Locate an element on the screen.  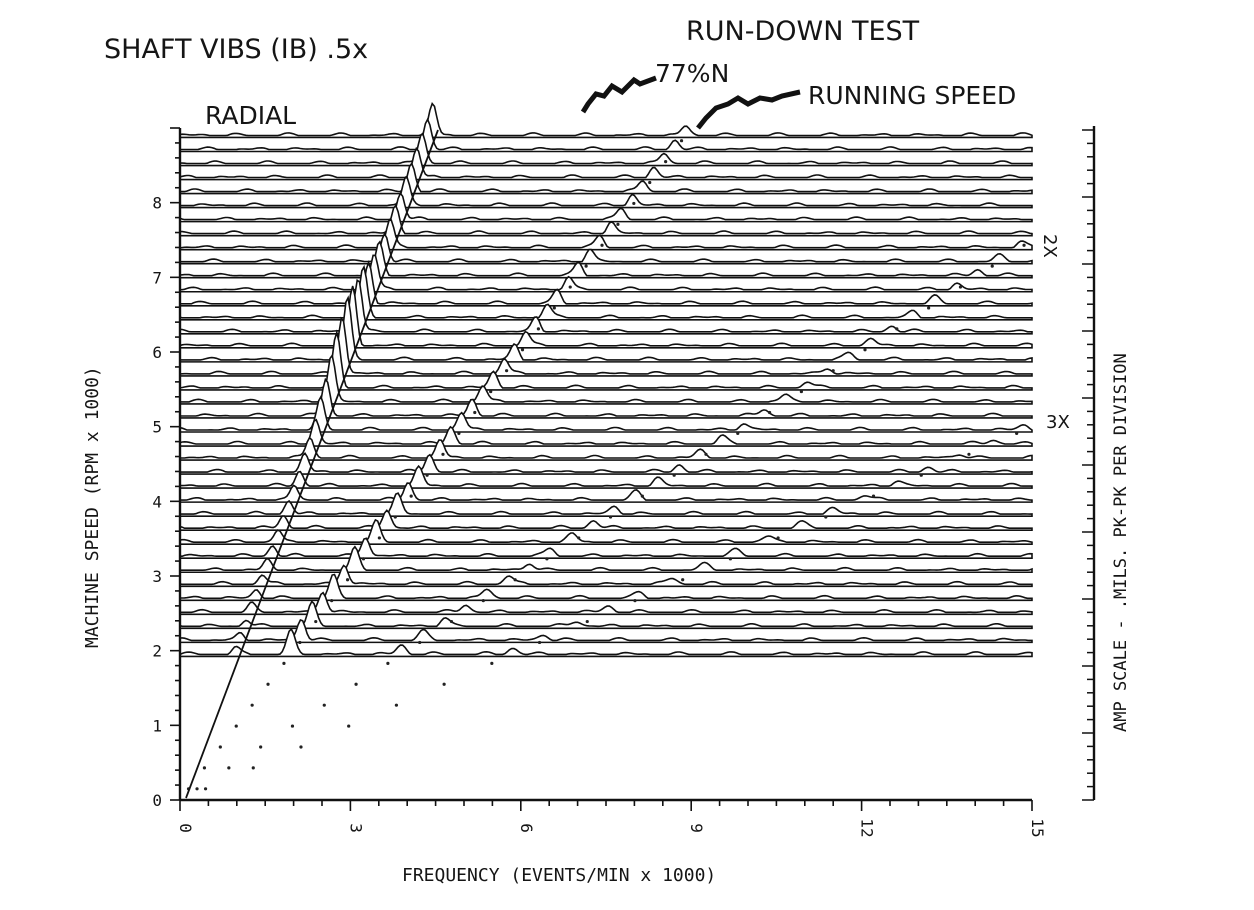
annotation-radial: RADIAL is located at coordinates (250, 115).